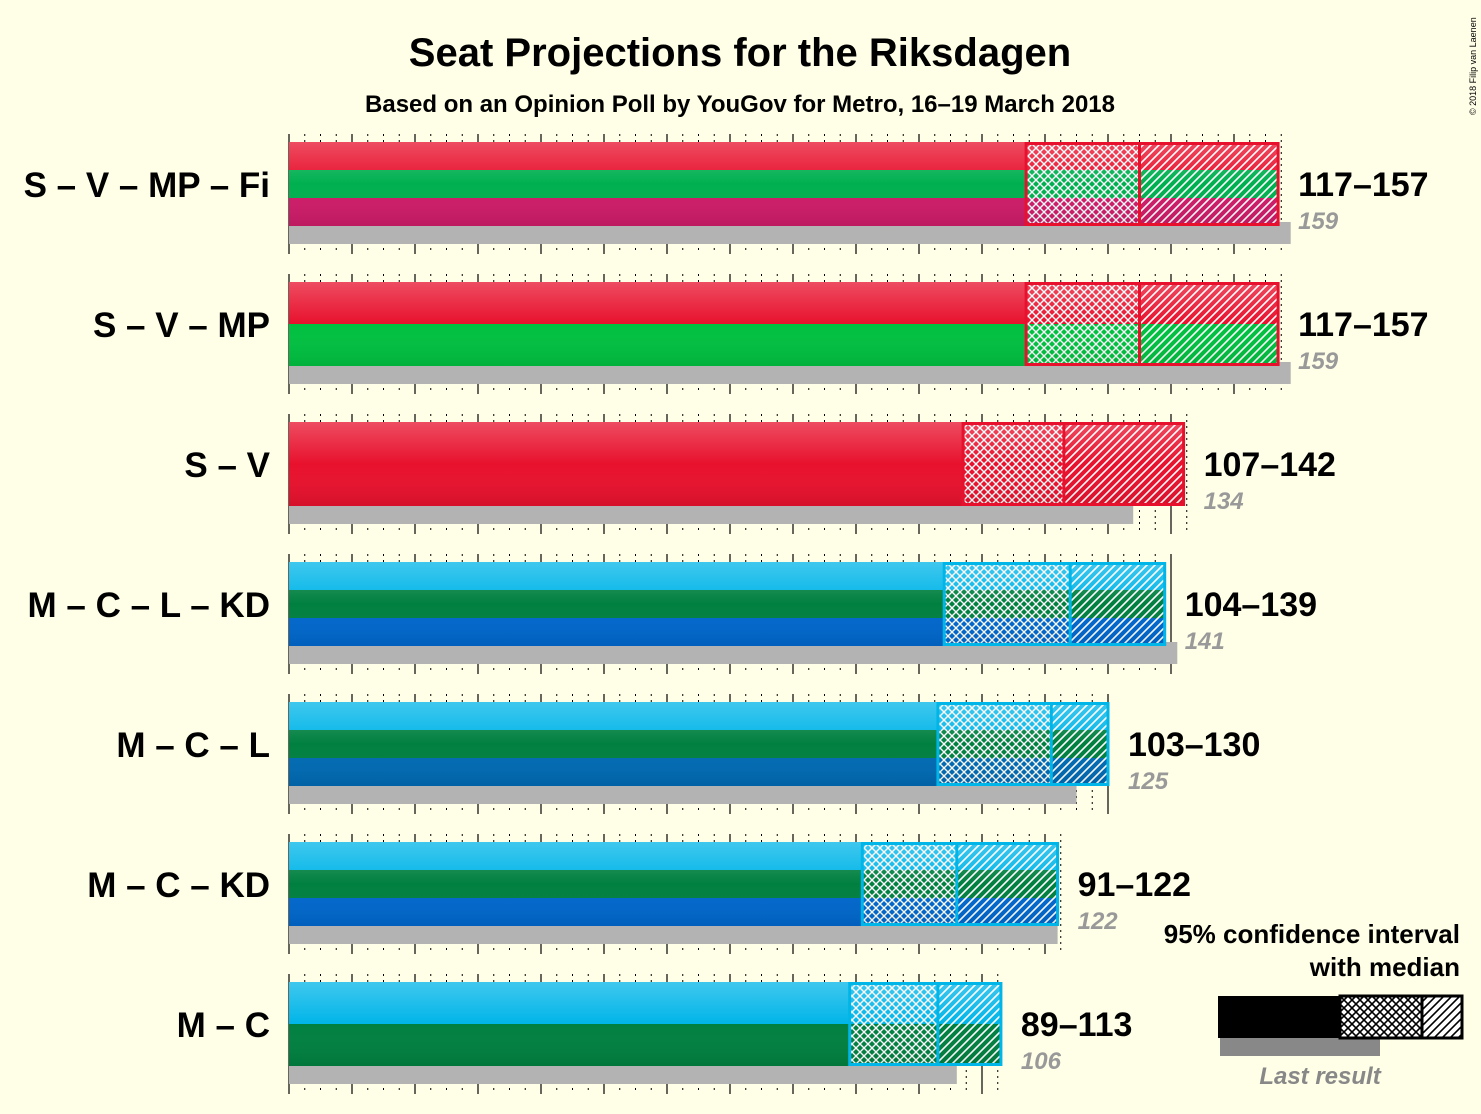 The image size is (1481, 1114). I want to click on range-label: 107–142, so click(1270, 465).